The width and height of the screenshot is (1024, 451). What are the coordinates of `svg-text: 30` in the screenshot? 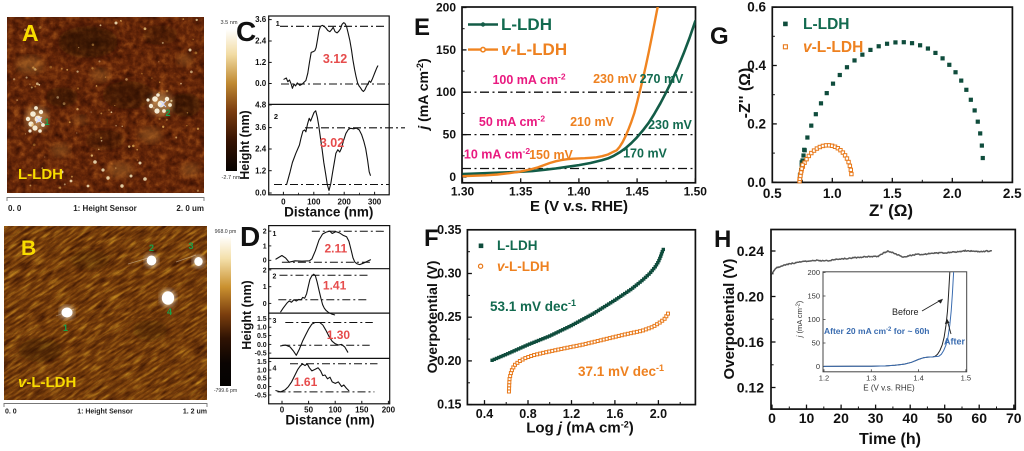 It's located at (876, 418).